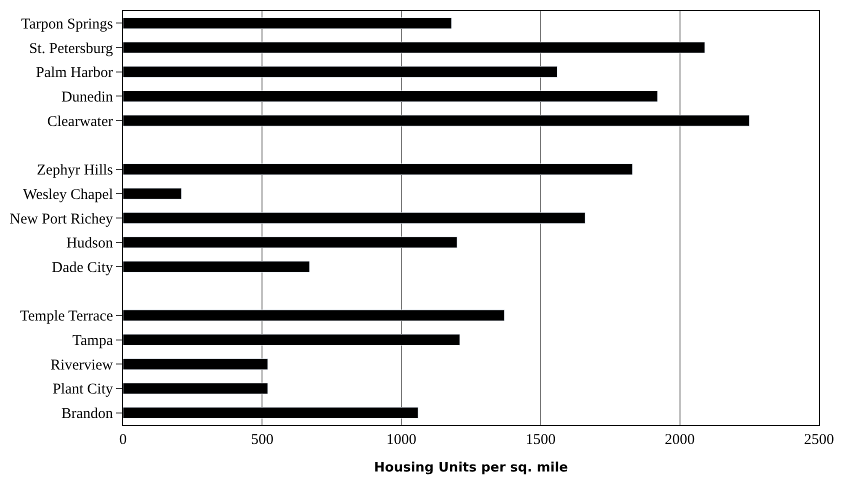  What do you see at coordinates (83, 268) in the screenshot?
I see `y-tick-label: Dade City` at bounding box center [83, 268].